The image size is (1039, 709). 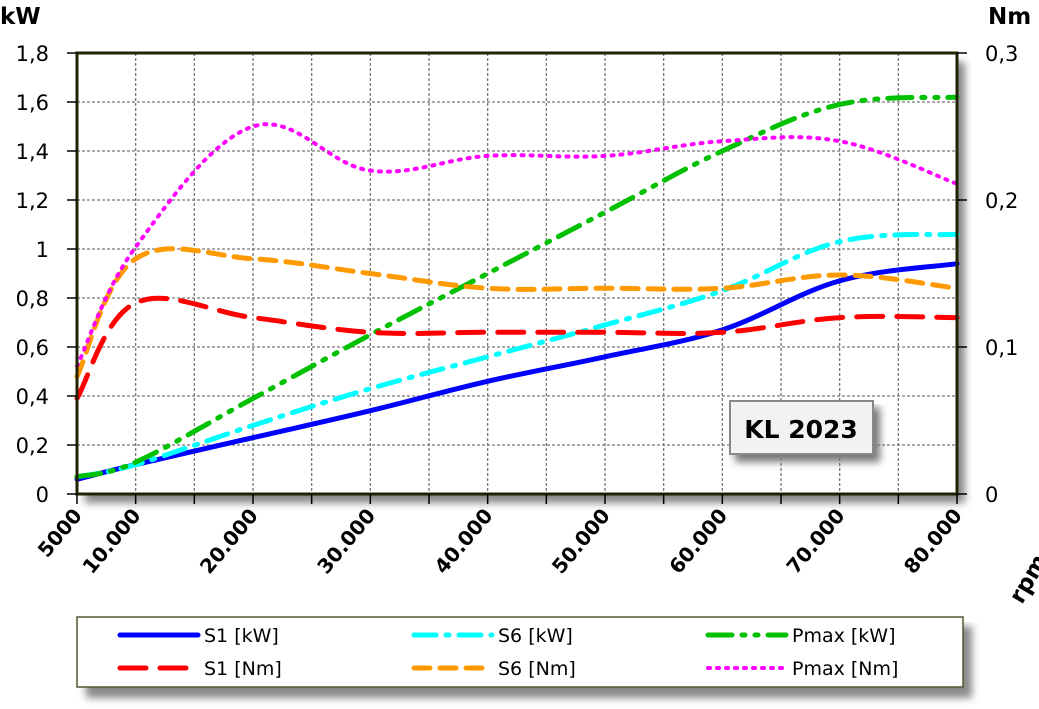 I want to click on series-line-s1-nm, so click(x=517, y=348).